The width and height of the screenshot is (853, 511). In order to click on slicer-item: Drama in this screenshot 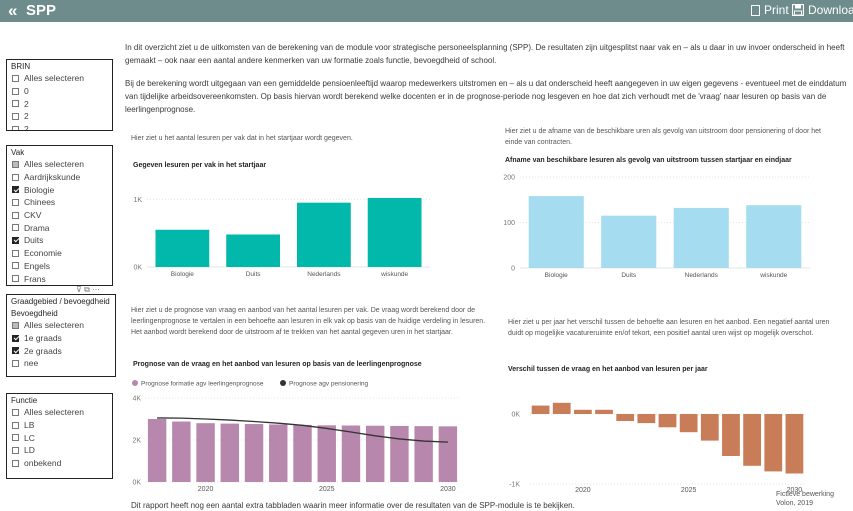, I will do `click(59, 227)`.